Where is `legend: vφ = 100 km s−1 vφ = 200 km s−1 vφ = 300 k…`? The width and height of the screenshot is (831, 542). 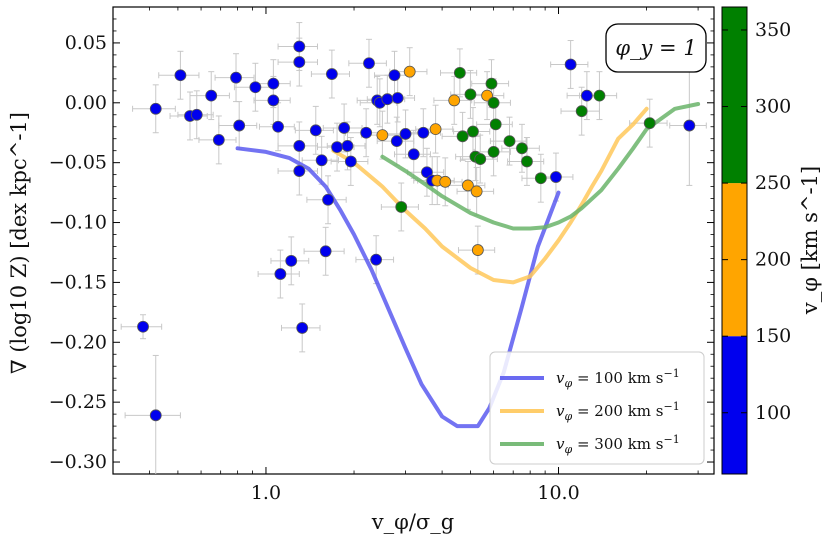 legend: vφ = 100 km s−1 vφ = 200 km s−1 vφ = 300 k… is located at coordinates (597, 408).